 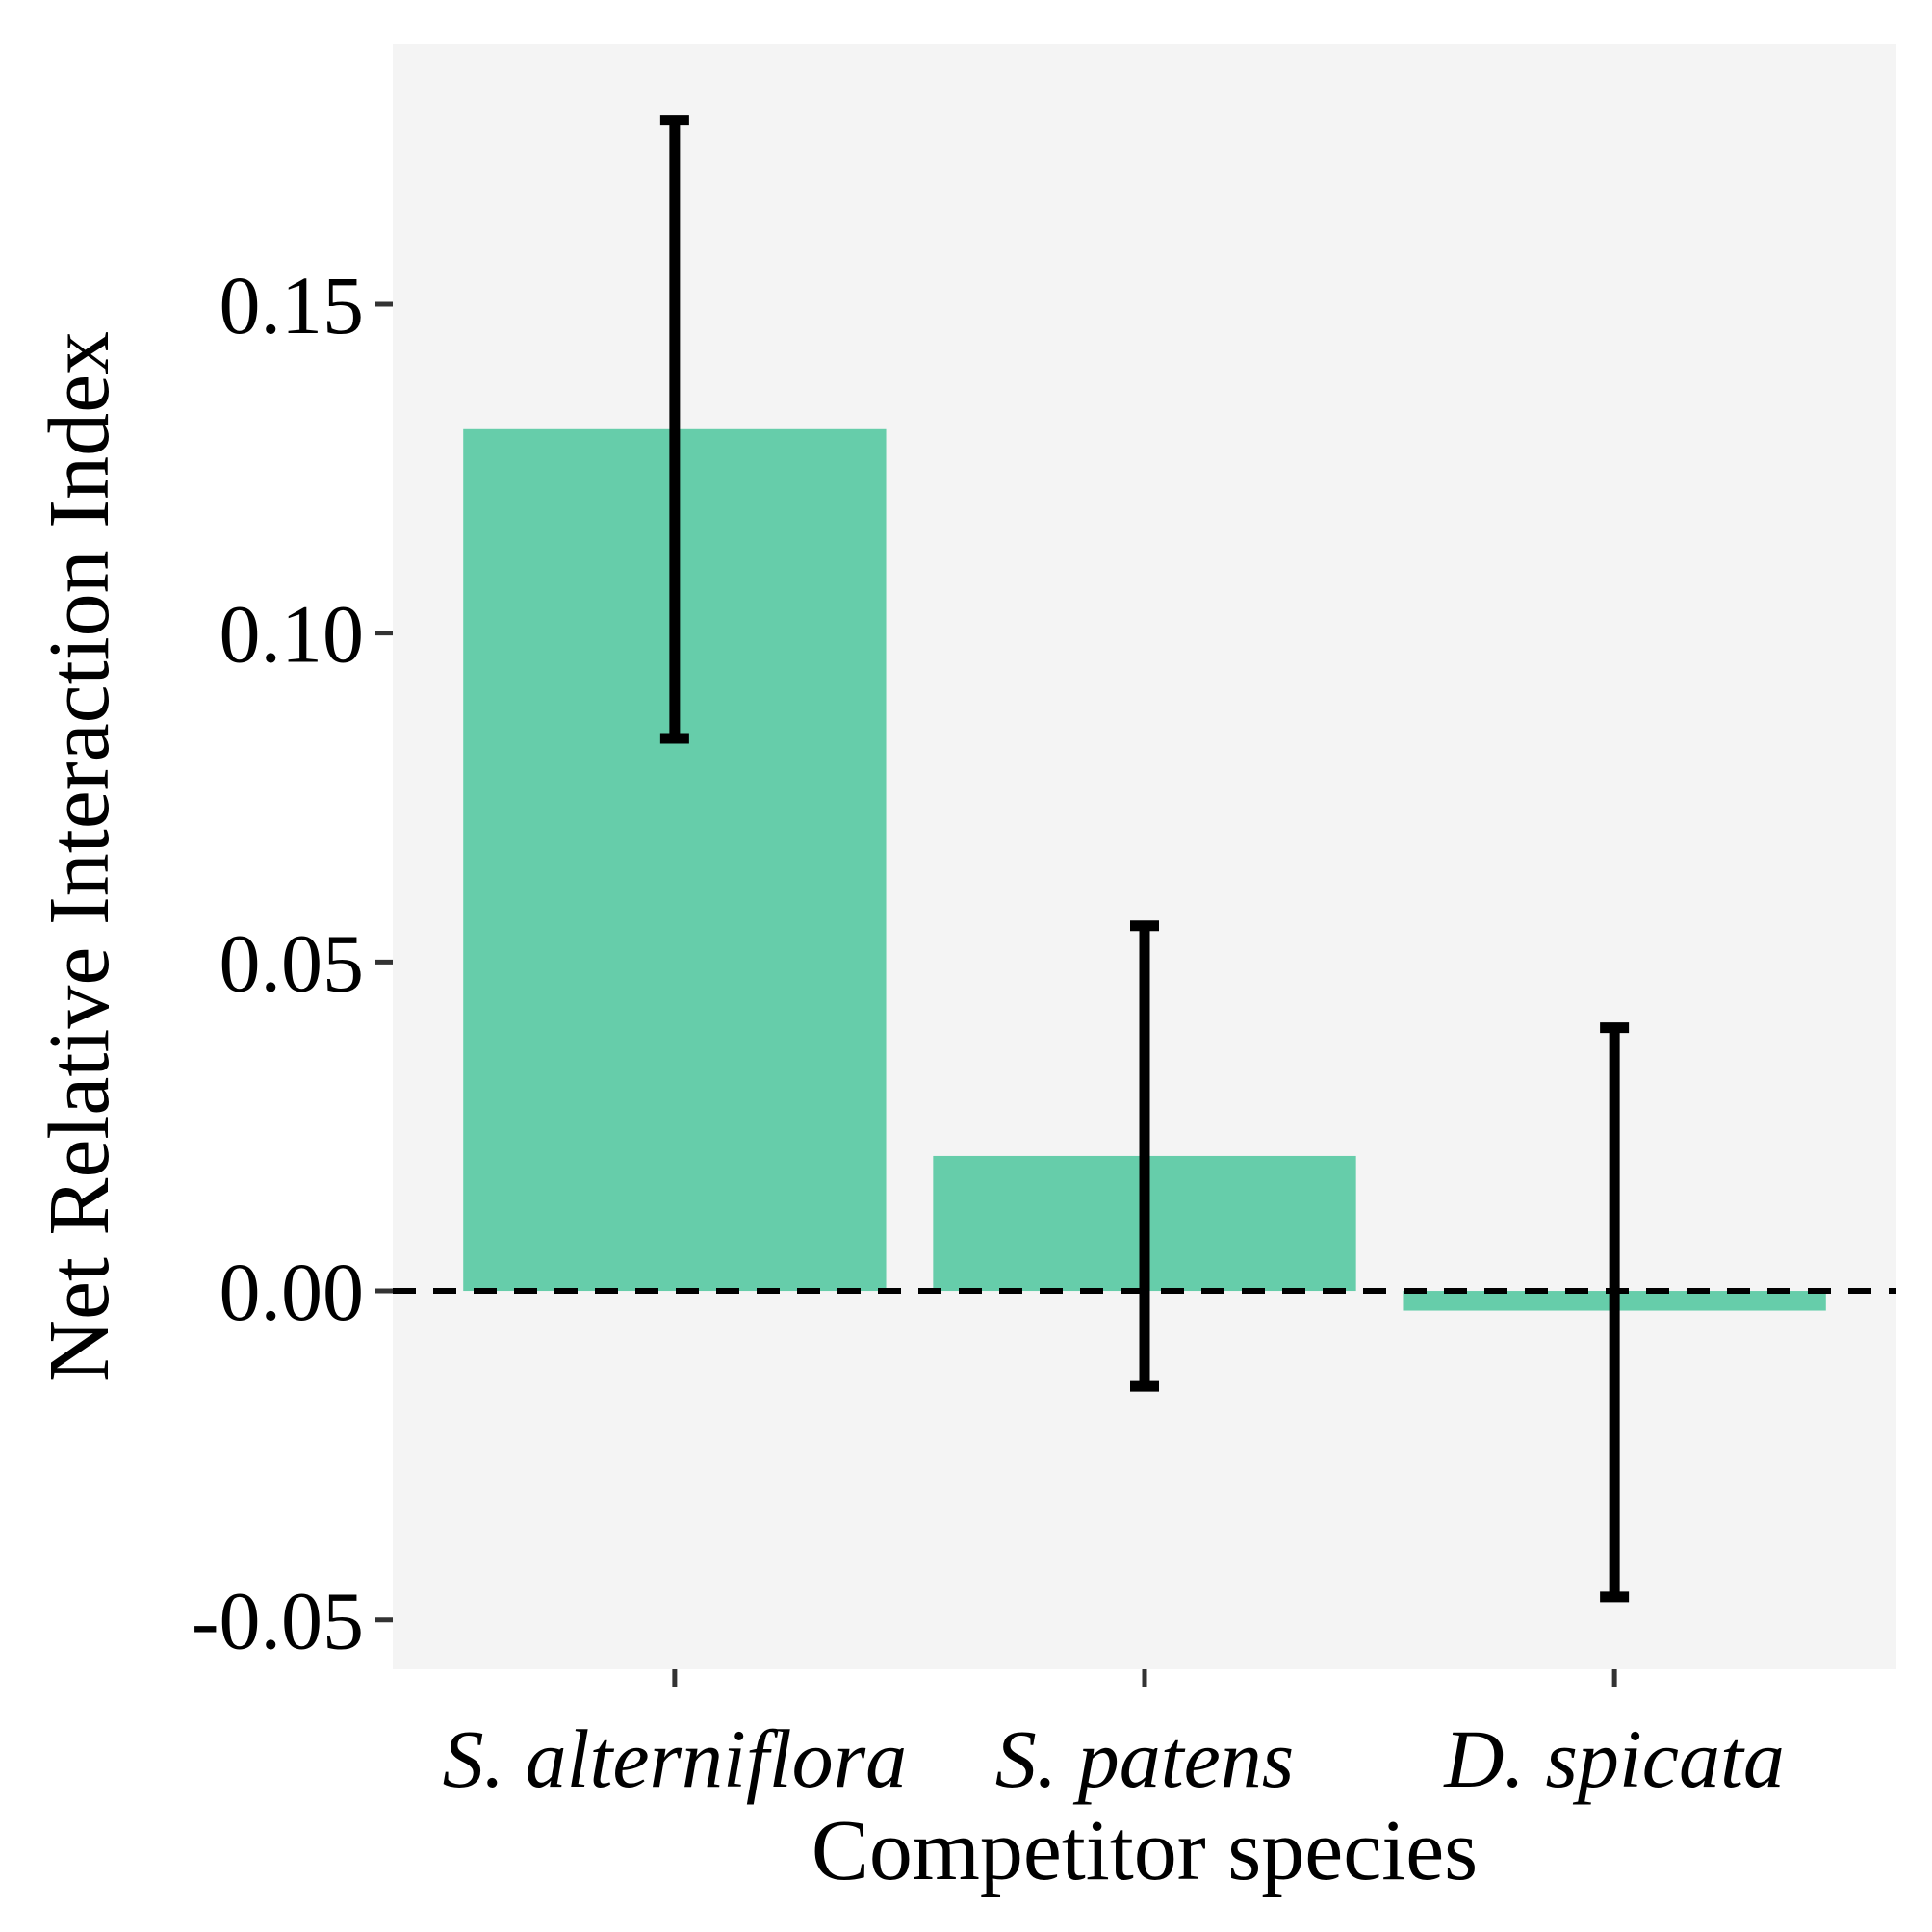 I want to click on y-axis: -0.05 0.00 0.05 0.10 0.15, so click(x=293, y=963).